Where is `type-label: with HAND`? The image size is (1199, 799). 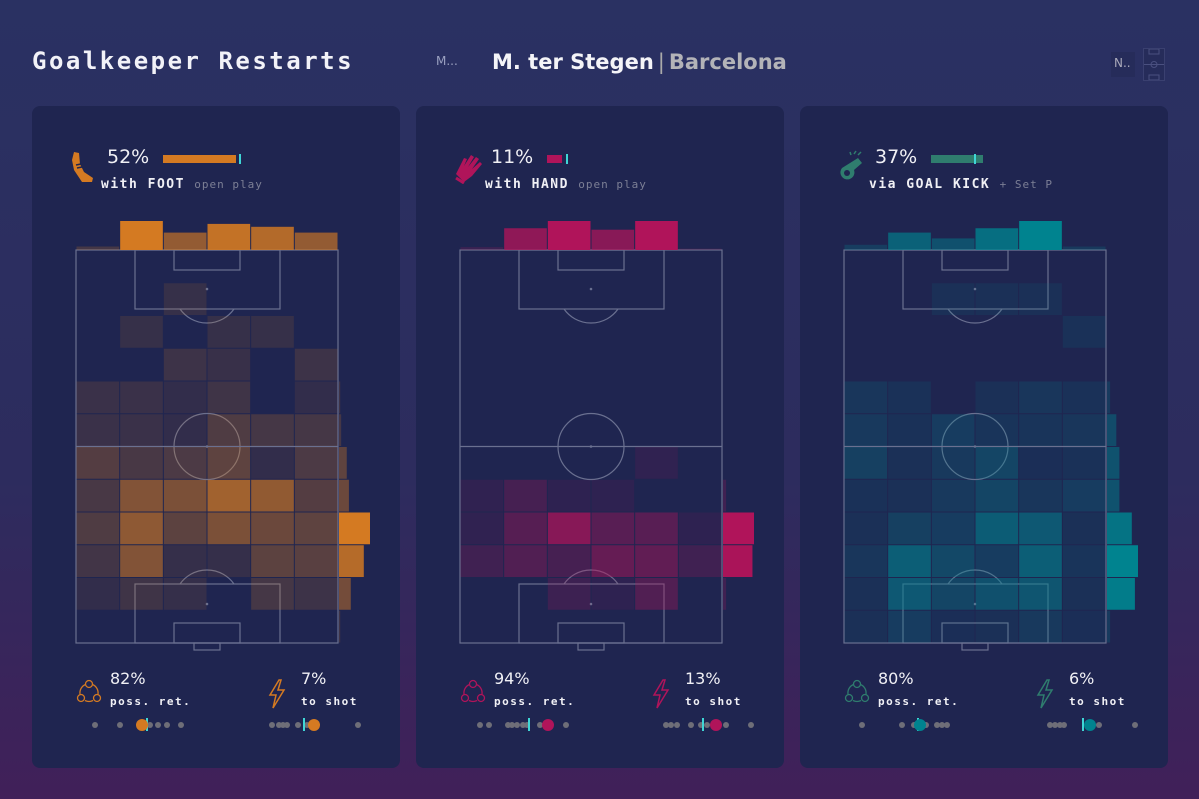
type-label: with HAND is located at coordinates (527, 184).